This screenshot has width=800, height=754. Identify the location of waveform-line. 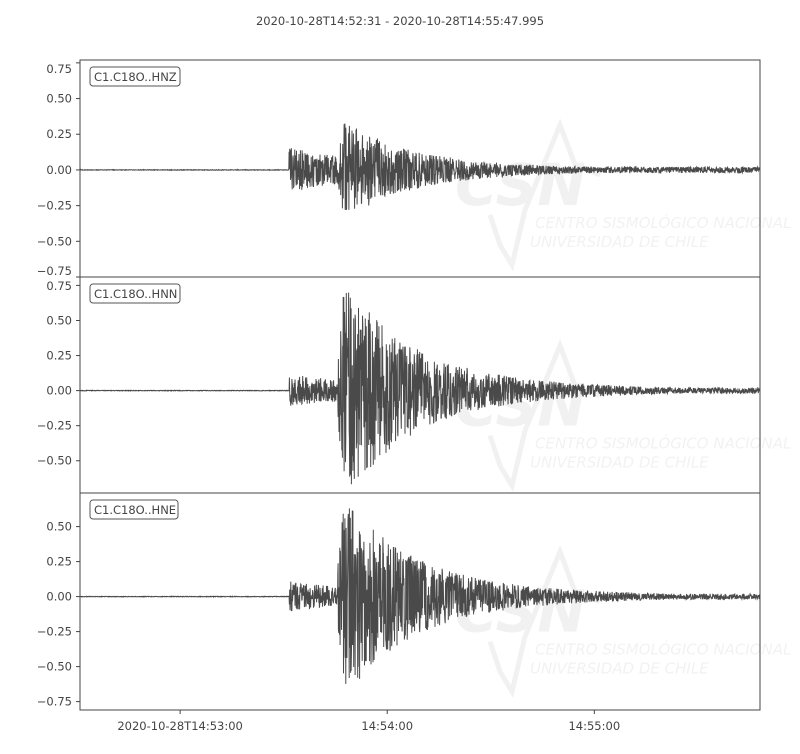
(420, 167).